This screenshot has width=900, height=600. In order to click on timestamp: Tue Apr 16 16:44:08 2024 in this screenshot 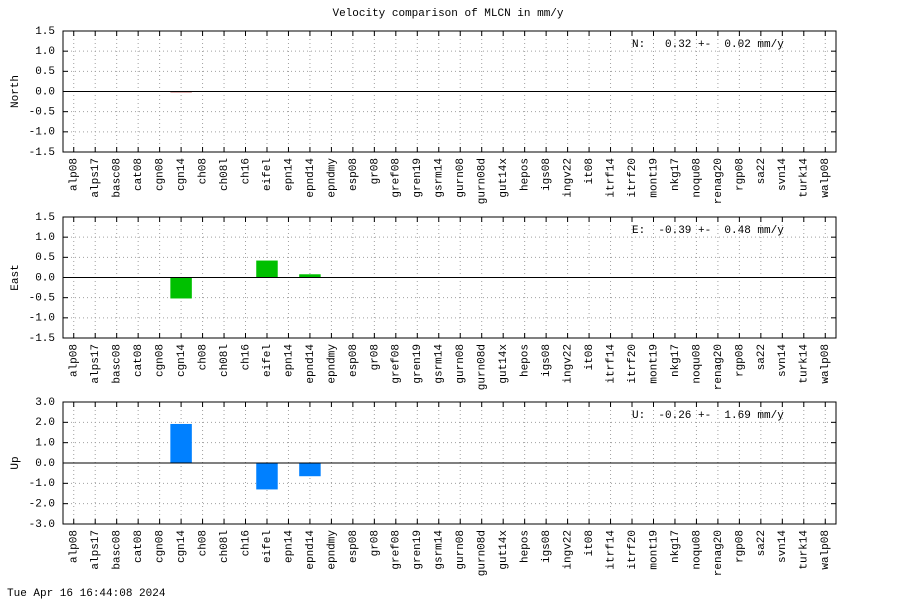, I will do `click(86, 594)`.